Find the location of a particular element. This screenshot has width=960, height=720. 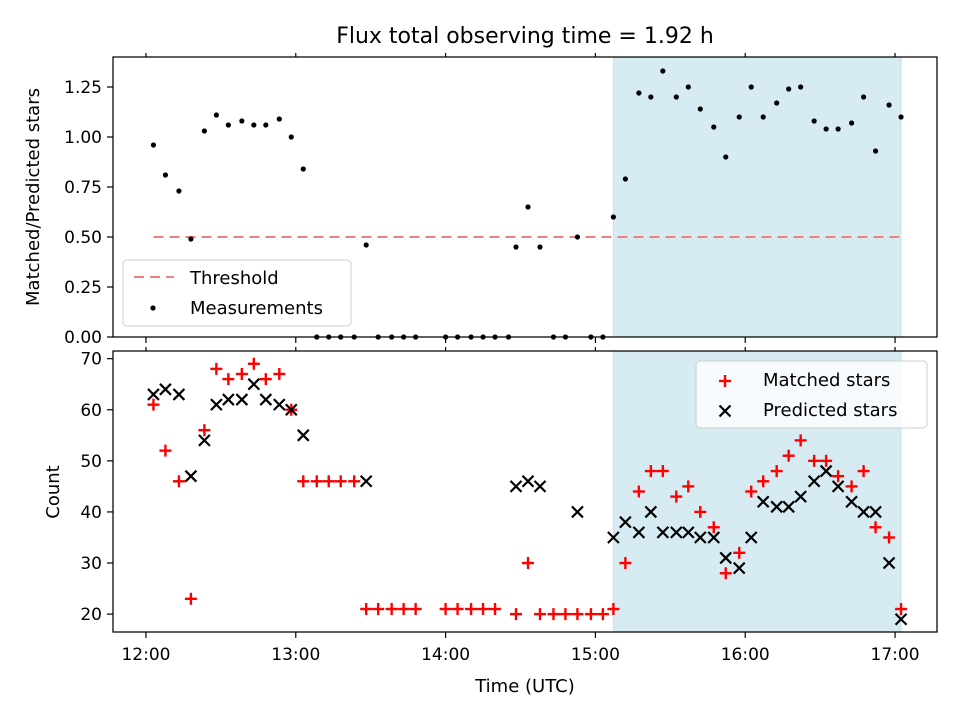

x-tick-label: 13:00 is located at coordinates (295, 655).